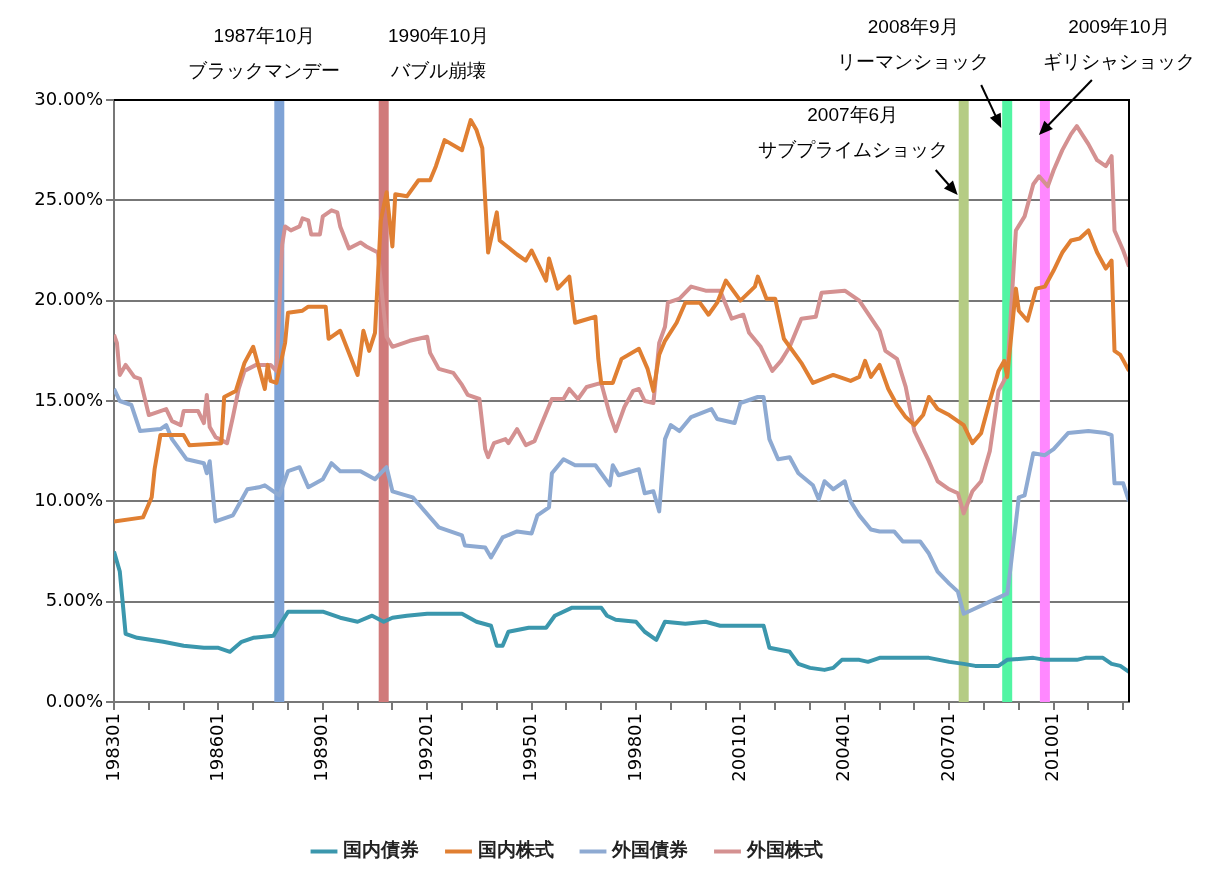  What do you see at coordinates (530, 747) in the screenshot?
I see `x-tick-label: 199501` at bounding box center [530, 747].